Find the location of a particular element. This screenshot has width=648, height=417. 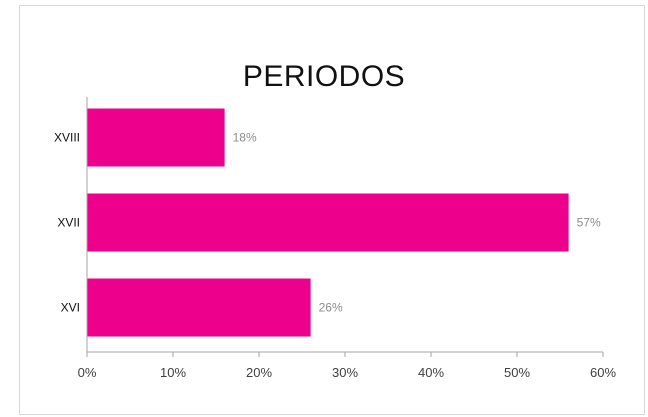

category-label: XVIII is located at coordinates (67, 138).